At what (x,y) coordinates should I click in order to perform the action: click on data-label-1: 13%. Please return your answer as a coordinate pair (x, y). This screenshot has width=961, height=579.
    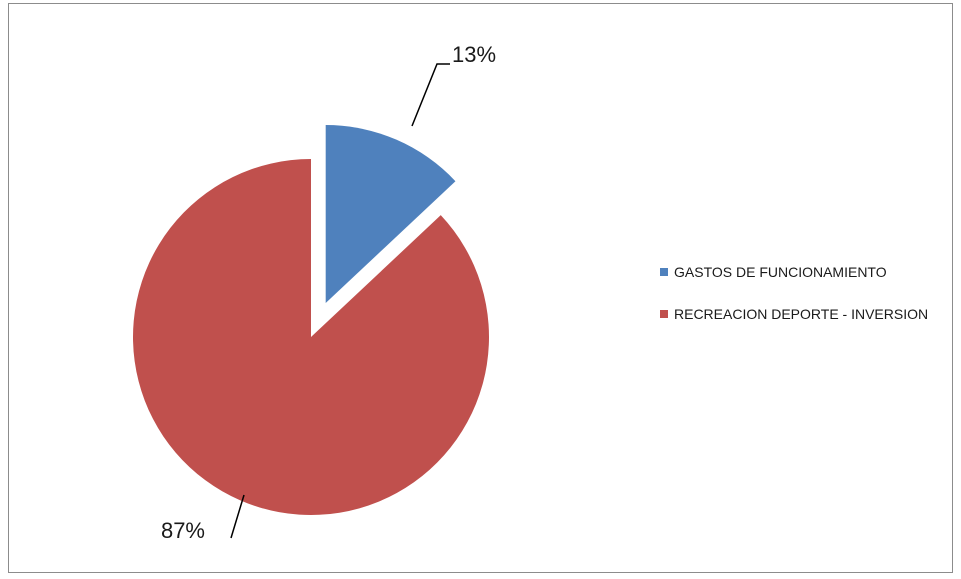
    Looking at the image, I should click on (474, 54).